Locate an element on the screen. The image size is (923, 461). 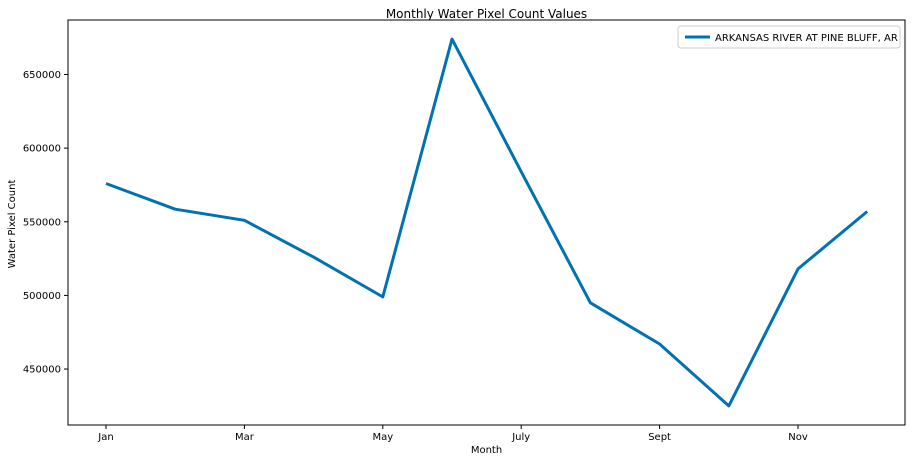
y-tick-label: 600000 is located at coordinates (42, 149).